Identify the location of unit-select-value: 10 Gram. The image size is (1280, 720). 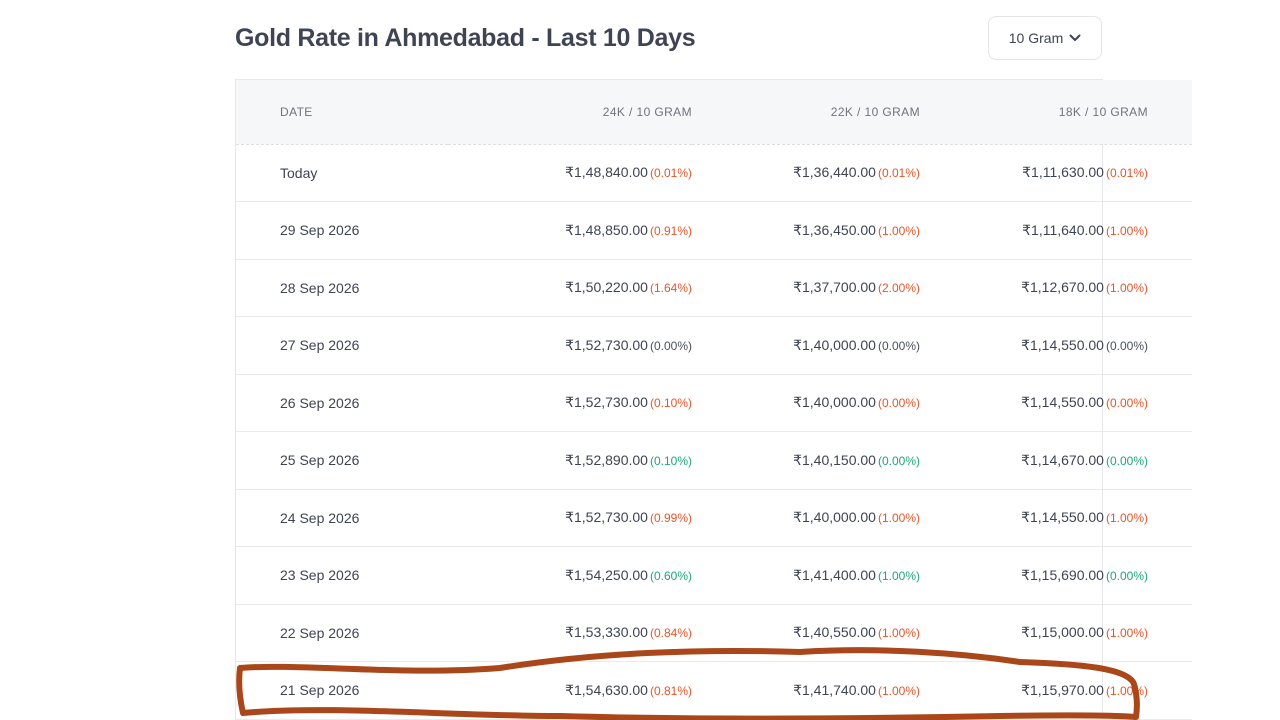
(1036, 38).